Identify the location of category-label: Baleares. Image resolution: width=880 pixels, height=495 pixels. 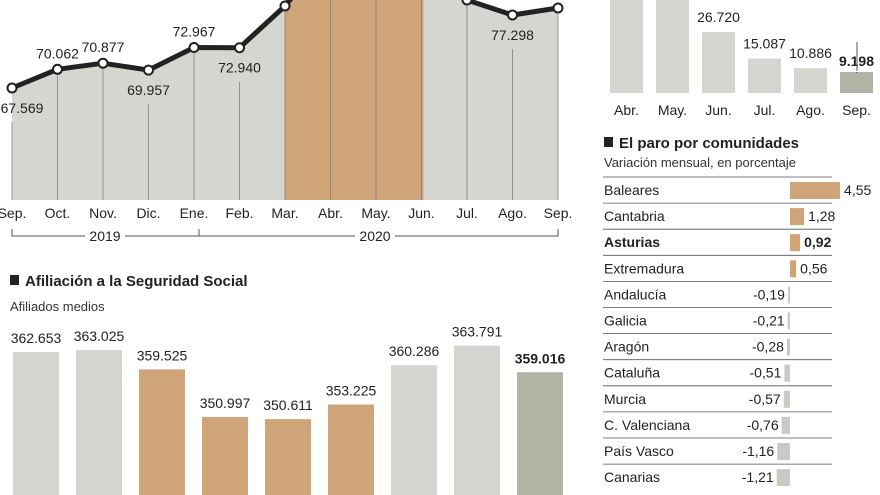
(631, 190).